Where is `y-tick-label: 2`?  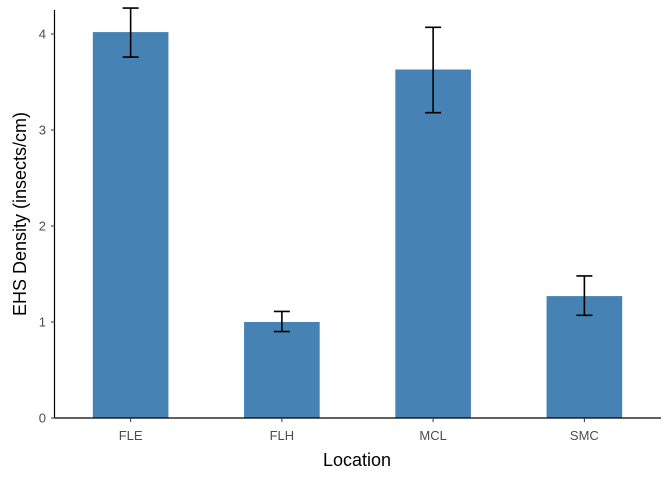
y-tick-label: 2 is located at coordinates (42, 226).